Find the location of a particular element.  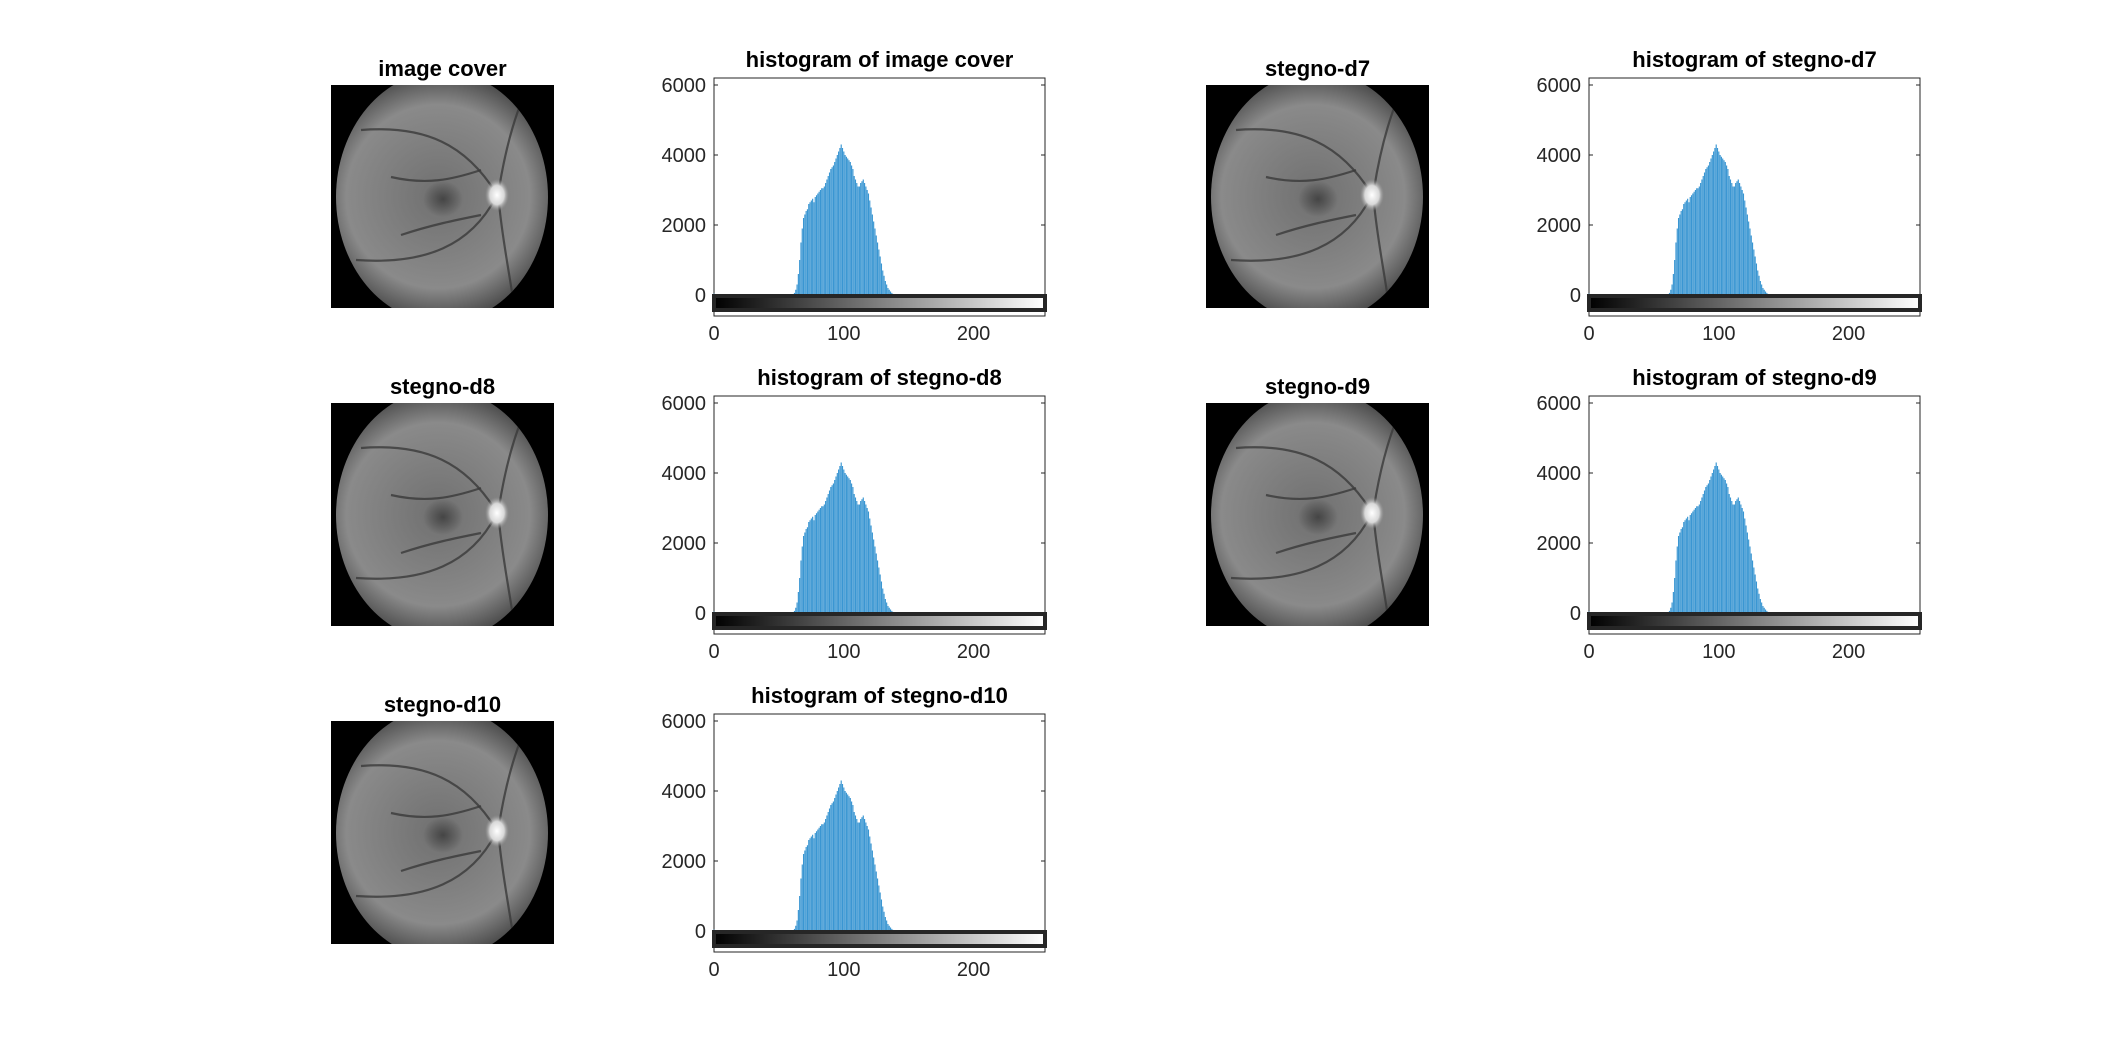

histogram-axes-box is located at coordinates (879, 197).